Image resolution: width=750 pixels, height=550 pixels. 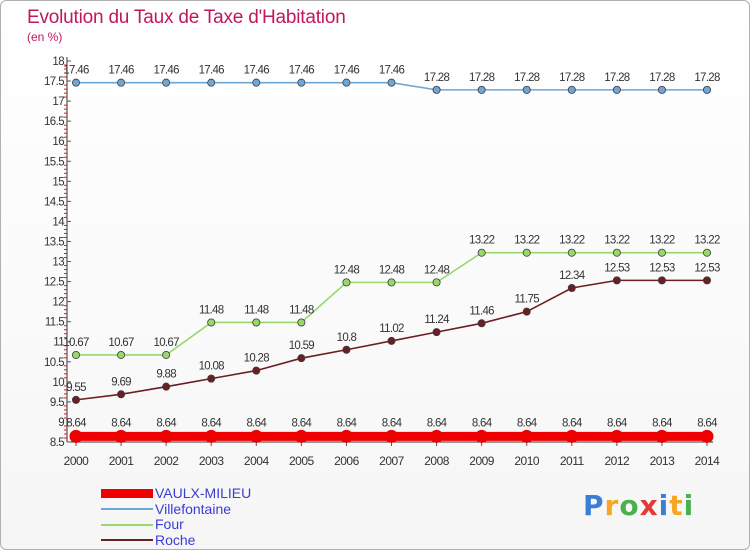 I want to click on logo-letter: x, so click(x=649, y=505).